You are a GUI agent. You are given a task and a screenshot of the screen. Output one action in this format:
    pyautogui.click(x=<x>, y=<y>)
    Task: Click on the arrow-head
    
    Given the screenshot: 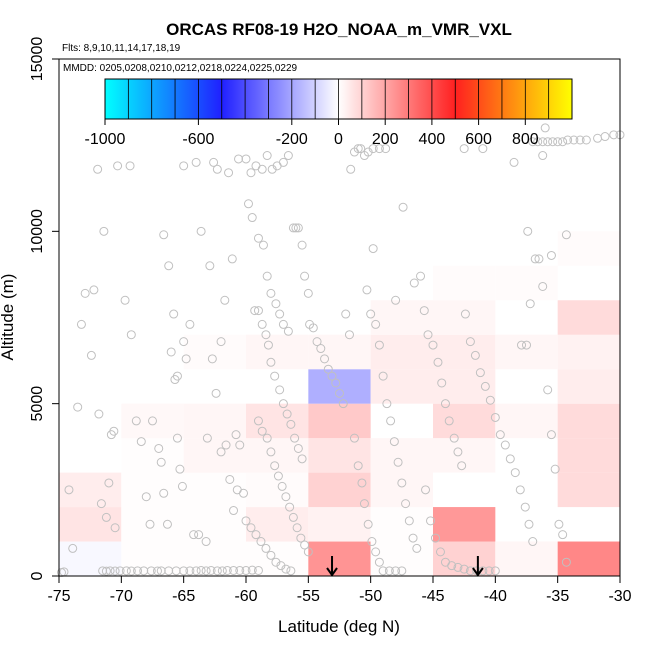 What is the action you would take?
    pyautogui.click(x=332, y=572)
    